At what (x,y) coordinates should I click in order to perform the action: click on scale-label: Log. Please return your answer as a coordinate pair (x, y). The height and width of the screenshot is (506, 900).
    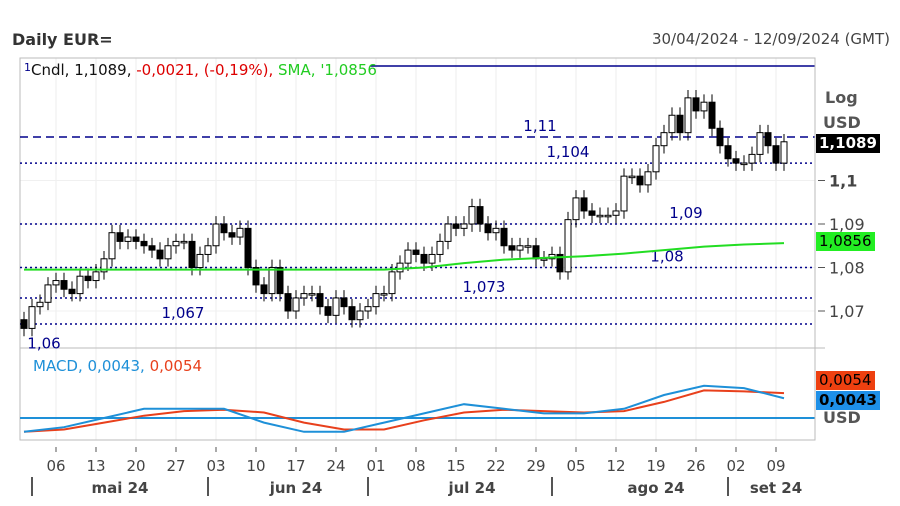
    Looking at the image, I should click on (841, 97).